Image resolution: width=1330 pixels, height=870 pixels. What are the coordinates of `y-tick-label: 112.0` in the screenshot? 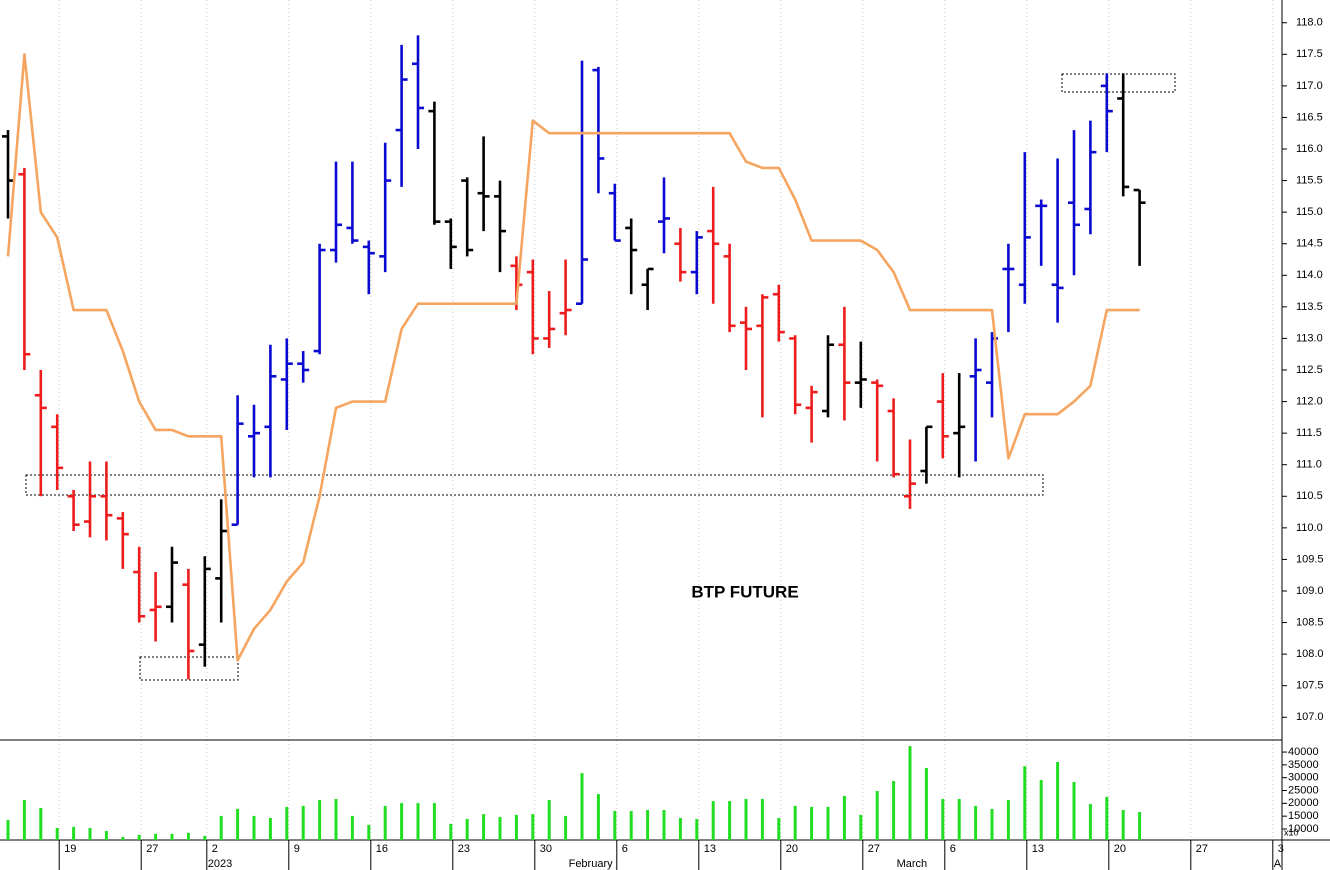 It's located at (1309, 401).